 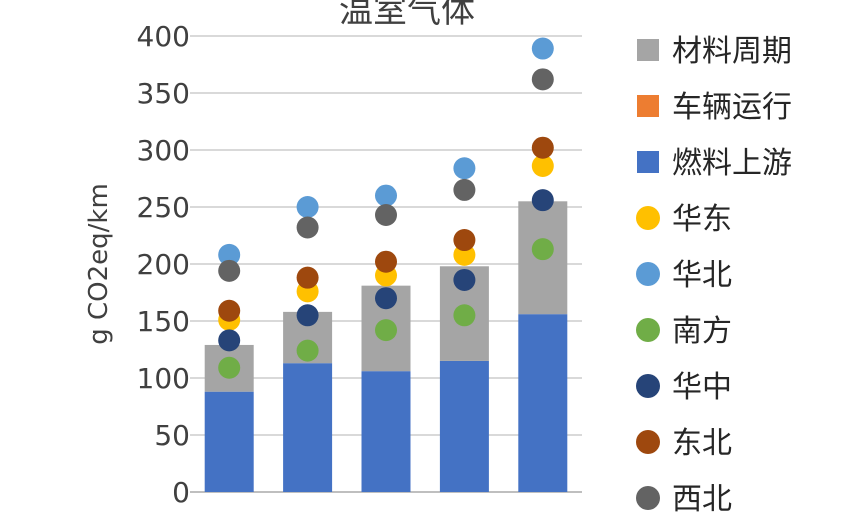 I want to click on legend-label: 西北, so click(x=702, y=499).